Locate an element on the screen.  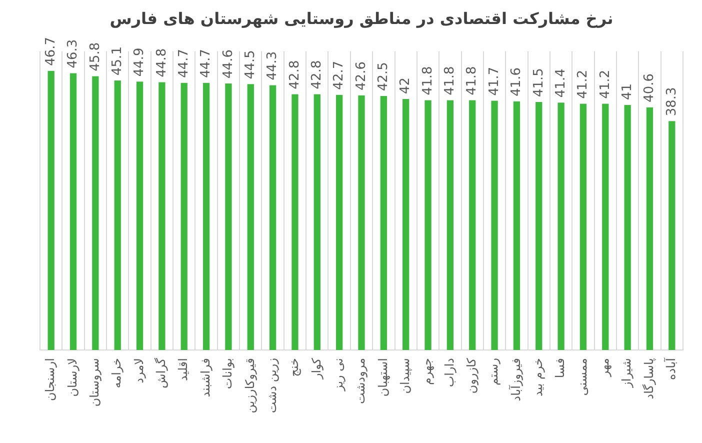
x-tick-label: خنج is located at coordinates (294, 367).